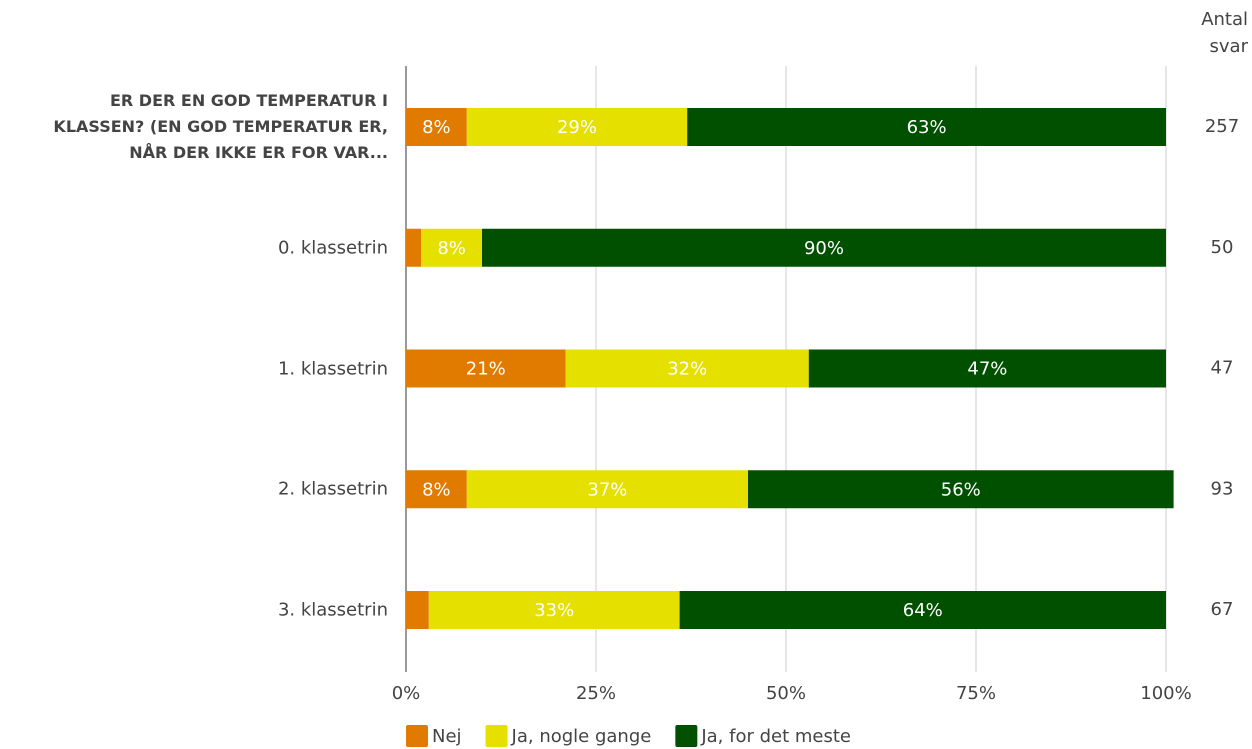 The image size is (1252, 749). I want to click on data-label: 29%, so click(577, 127).